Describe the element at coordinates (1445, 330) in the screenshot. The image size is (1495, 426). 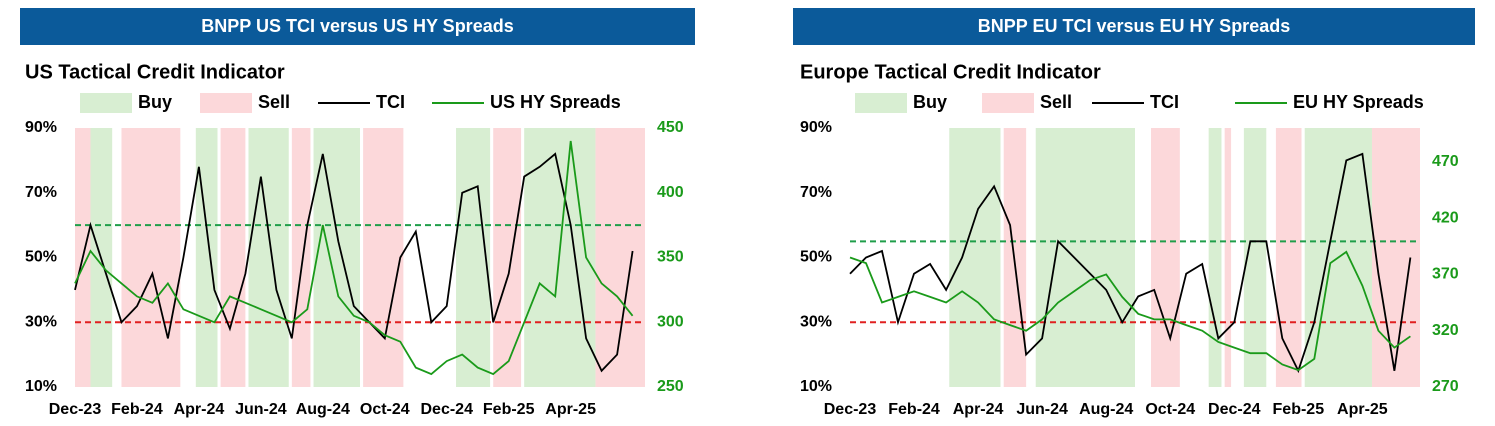
I see `y2-tick-label: 320` at that location.